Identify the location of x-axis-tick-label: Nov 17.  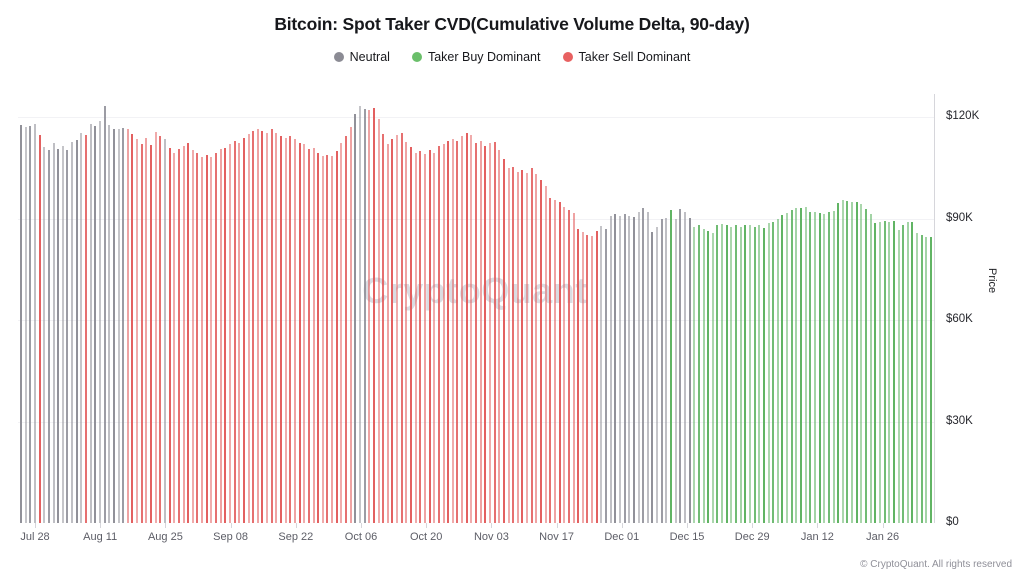
(557, 537).